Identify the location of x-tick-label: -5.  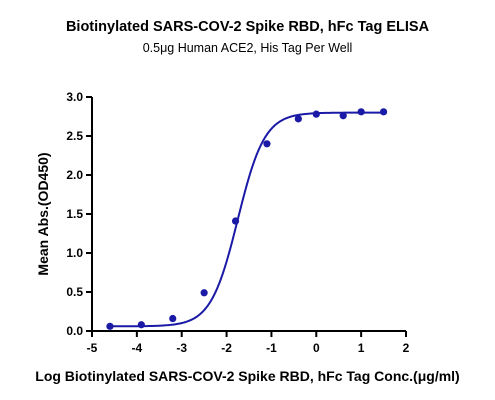
(92, 348).